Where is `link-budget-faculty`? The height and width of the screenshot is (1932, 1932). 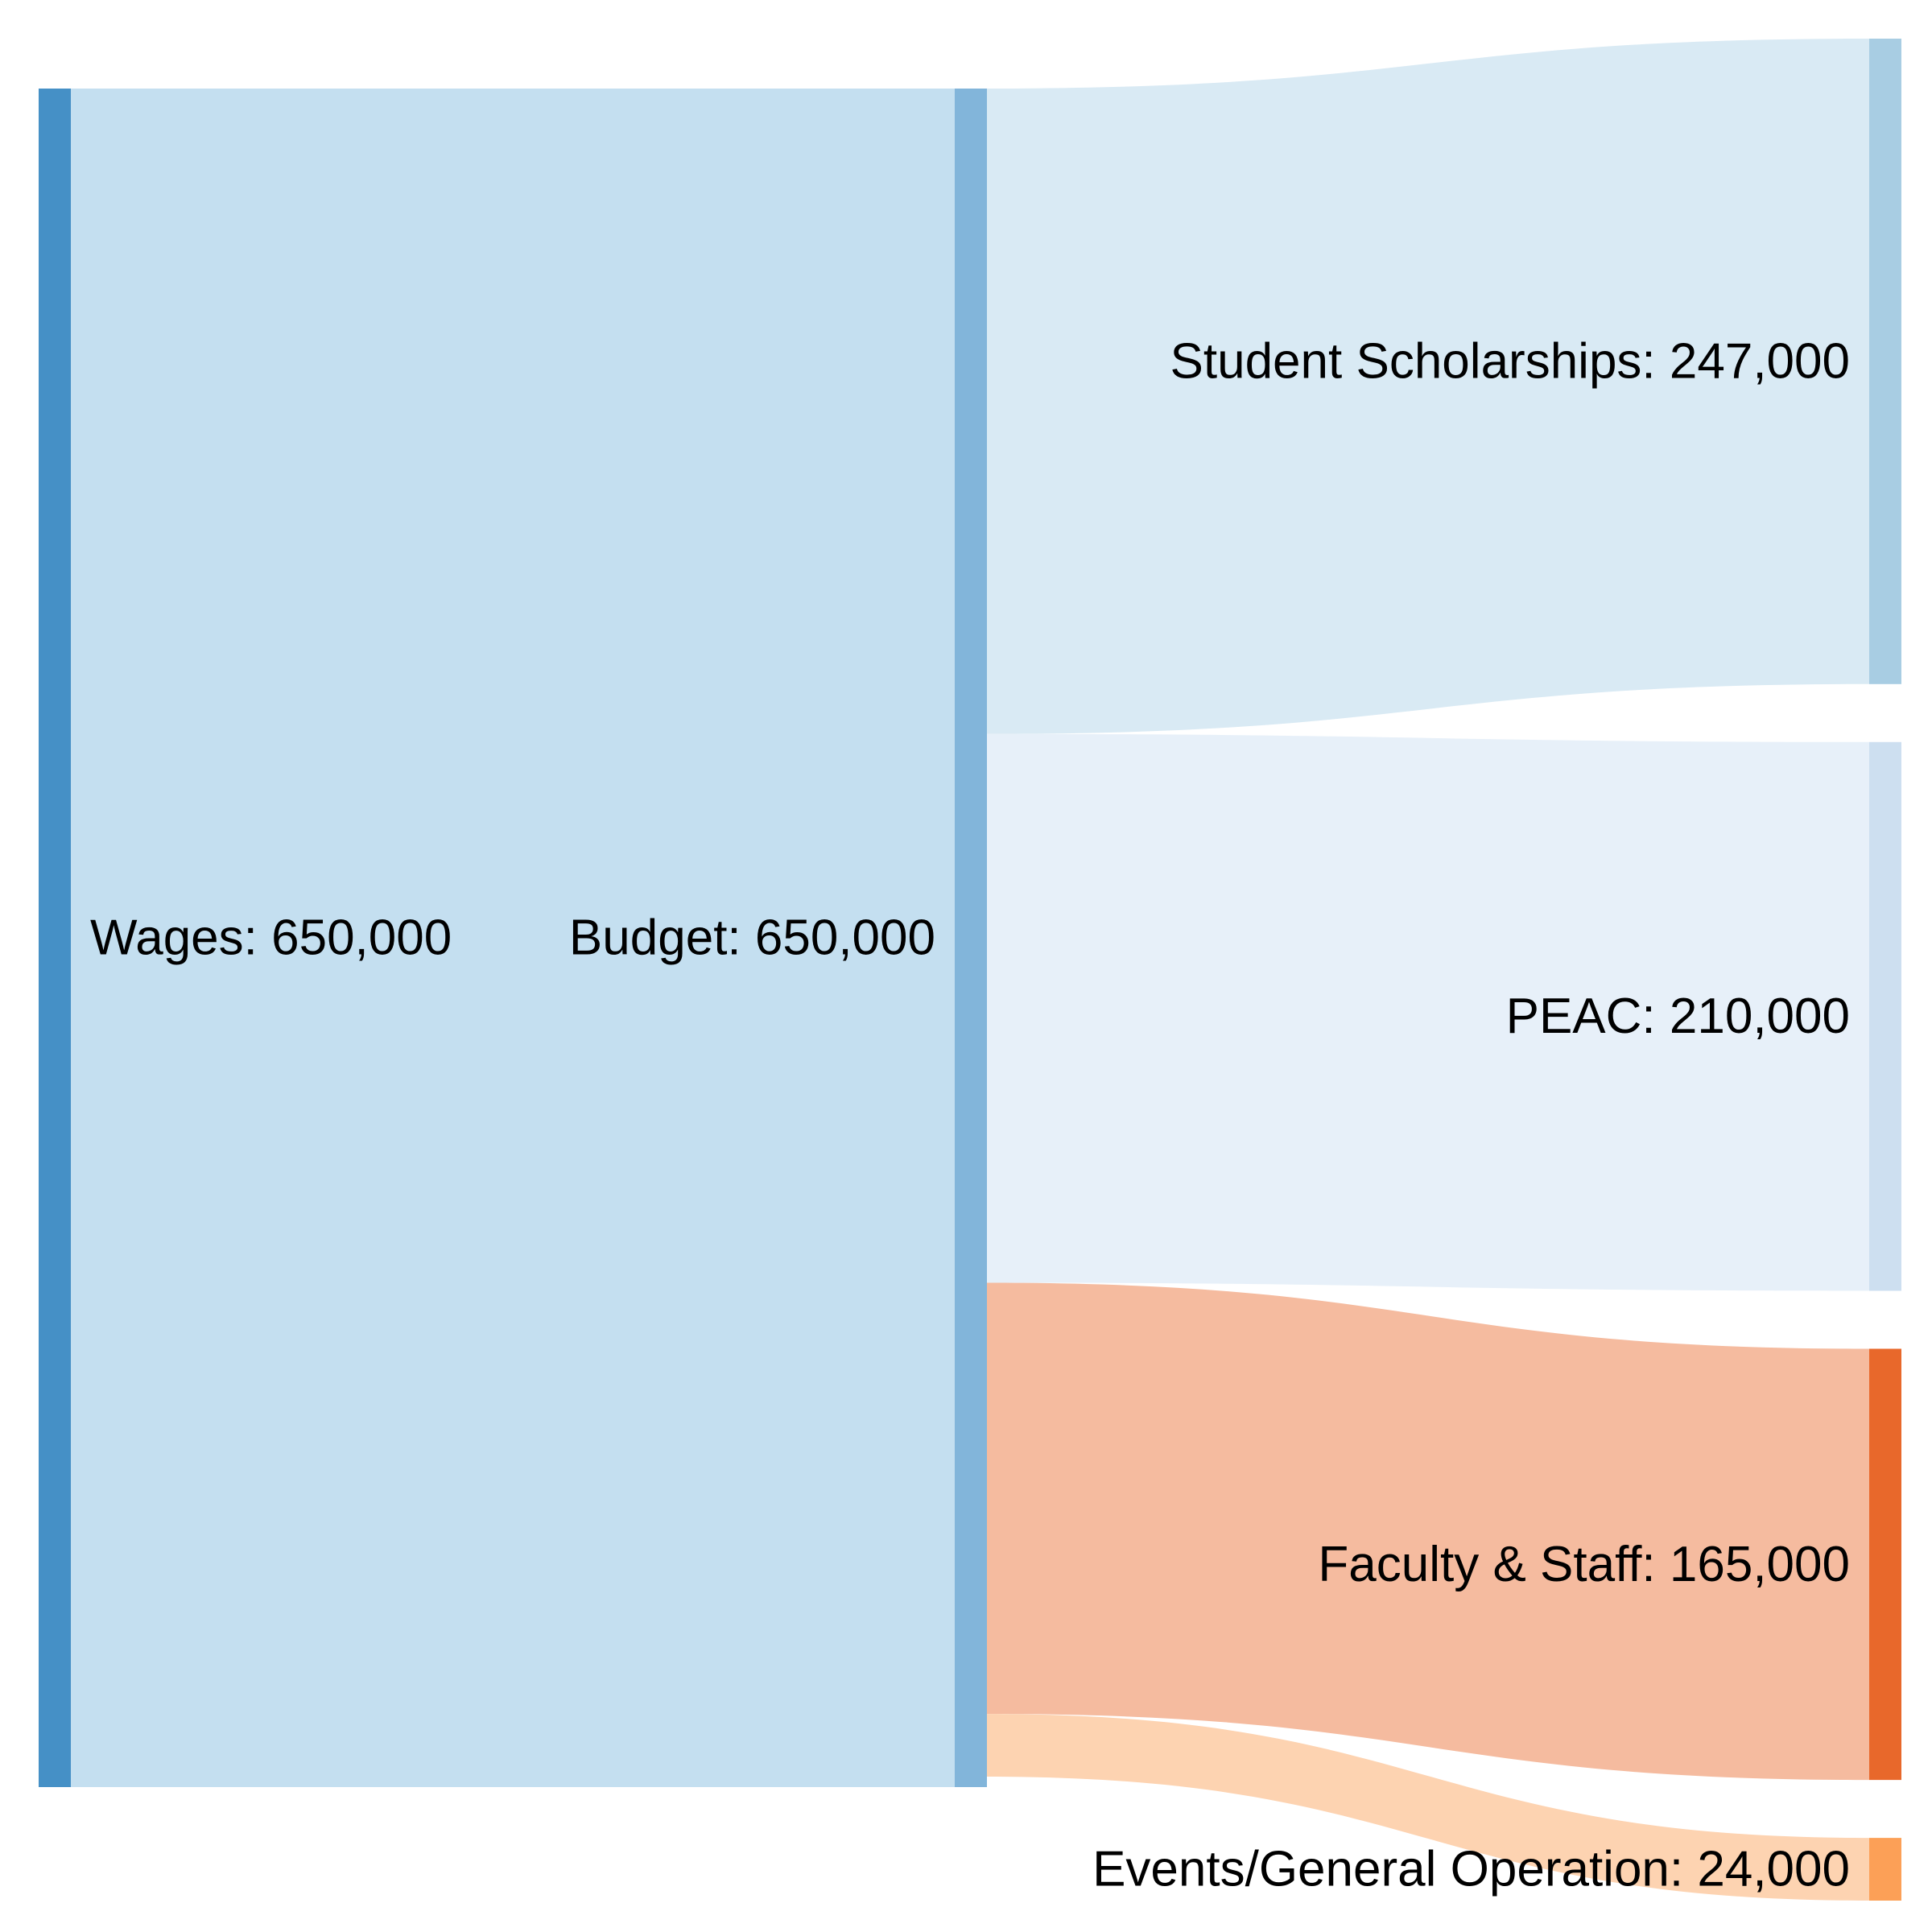
link-budget-faculty is located at coordinates (1428, 1531).